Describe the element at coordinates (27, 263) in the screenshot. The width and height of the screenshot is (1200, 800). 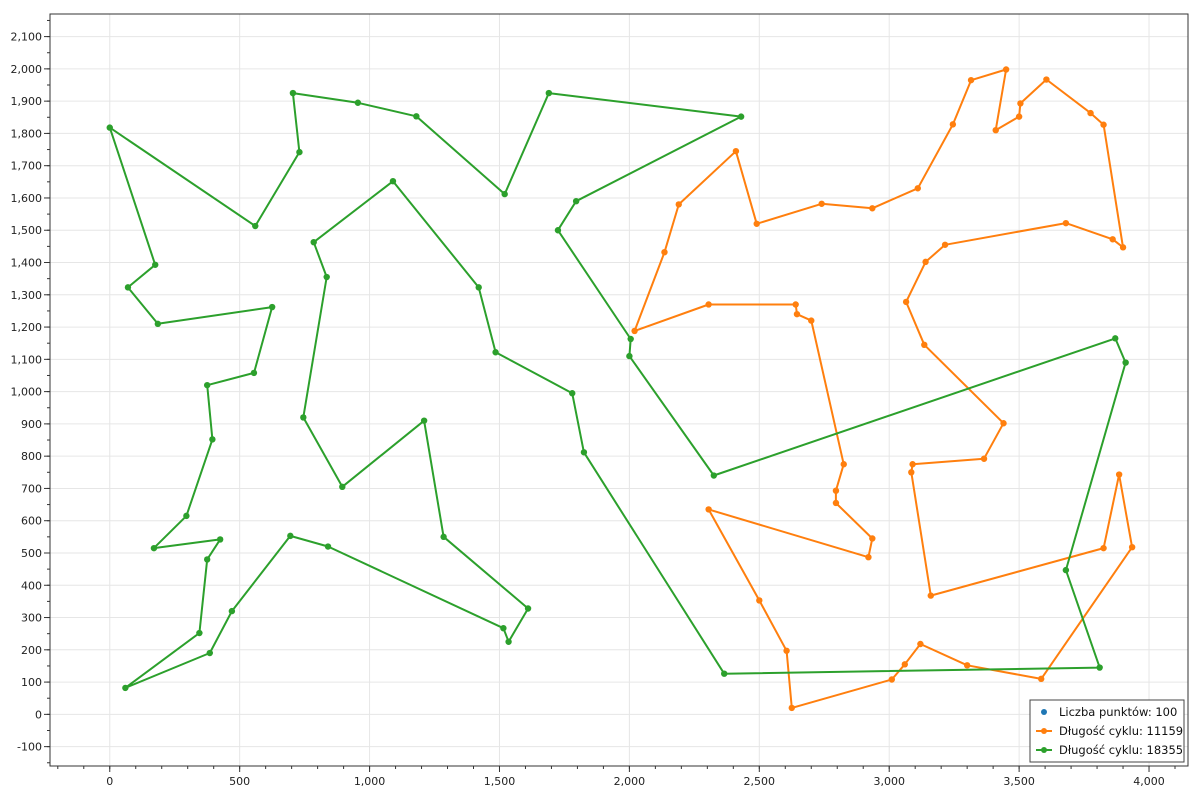
I see `y-tick-label: 1,400` at that location.